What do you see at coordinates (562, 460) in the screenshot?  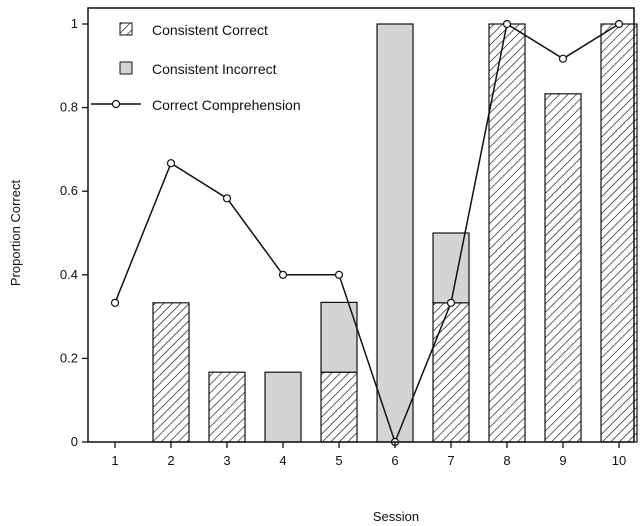 I see `x-tick-label: 9` at bounding box center [562, 460].